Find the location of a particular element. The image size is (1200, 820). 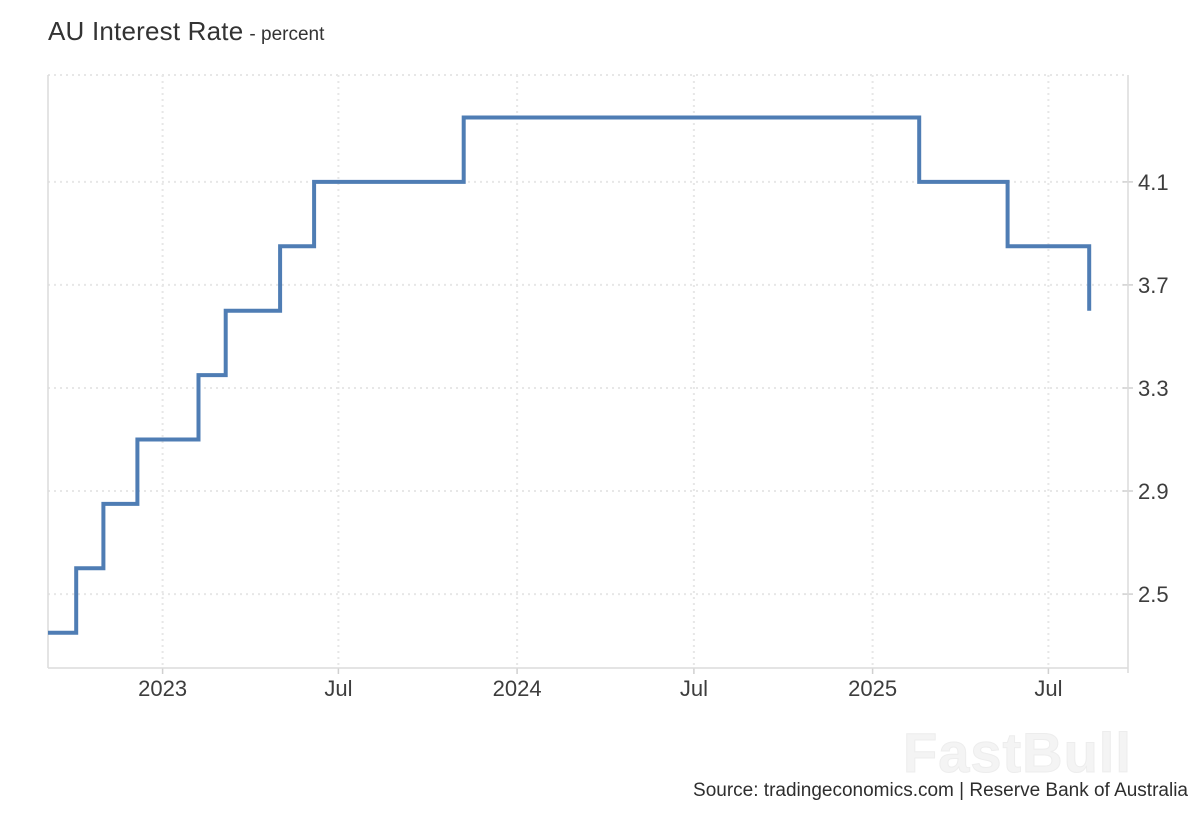

chart-subtitle: - percent is located at coordinates (287, 34).